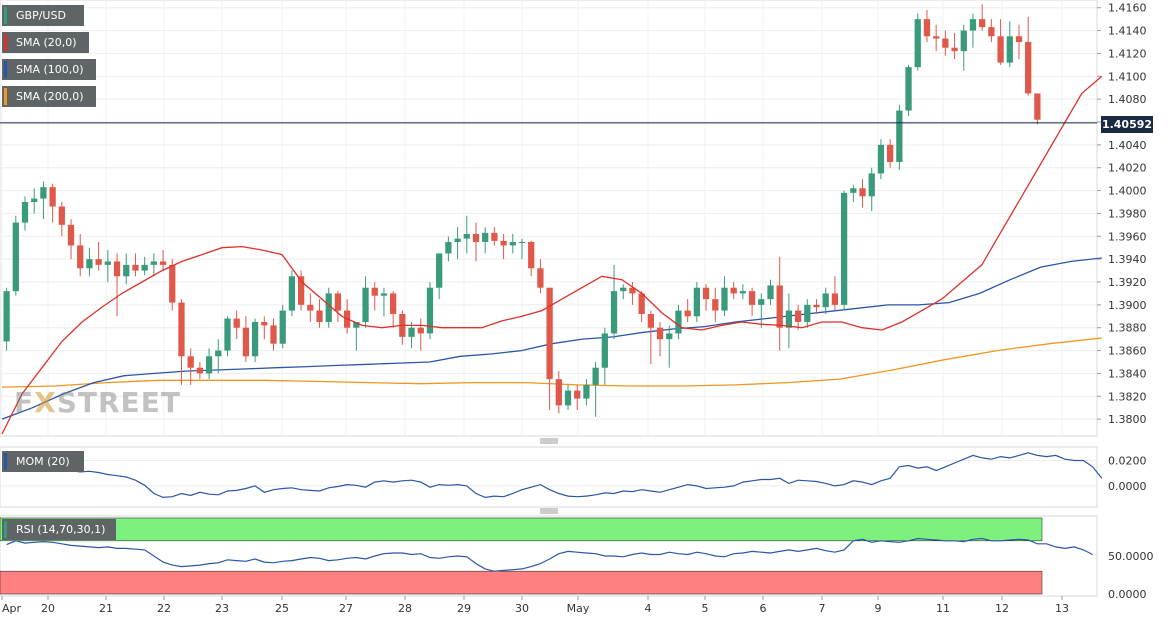  Describe the element at coordinates (1127, 8) in the screenshot. I see `main-y-tick-label: 1.4160` at that location.